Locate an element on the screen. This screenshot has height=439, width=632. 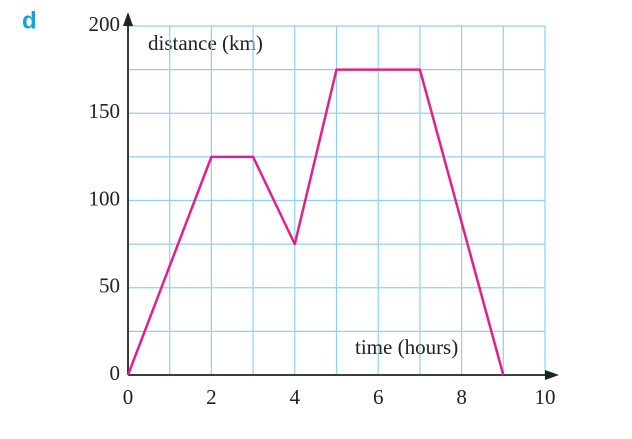
panel-label: d is located at coordinates (29, 20).